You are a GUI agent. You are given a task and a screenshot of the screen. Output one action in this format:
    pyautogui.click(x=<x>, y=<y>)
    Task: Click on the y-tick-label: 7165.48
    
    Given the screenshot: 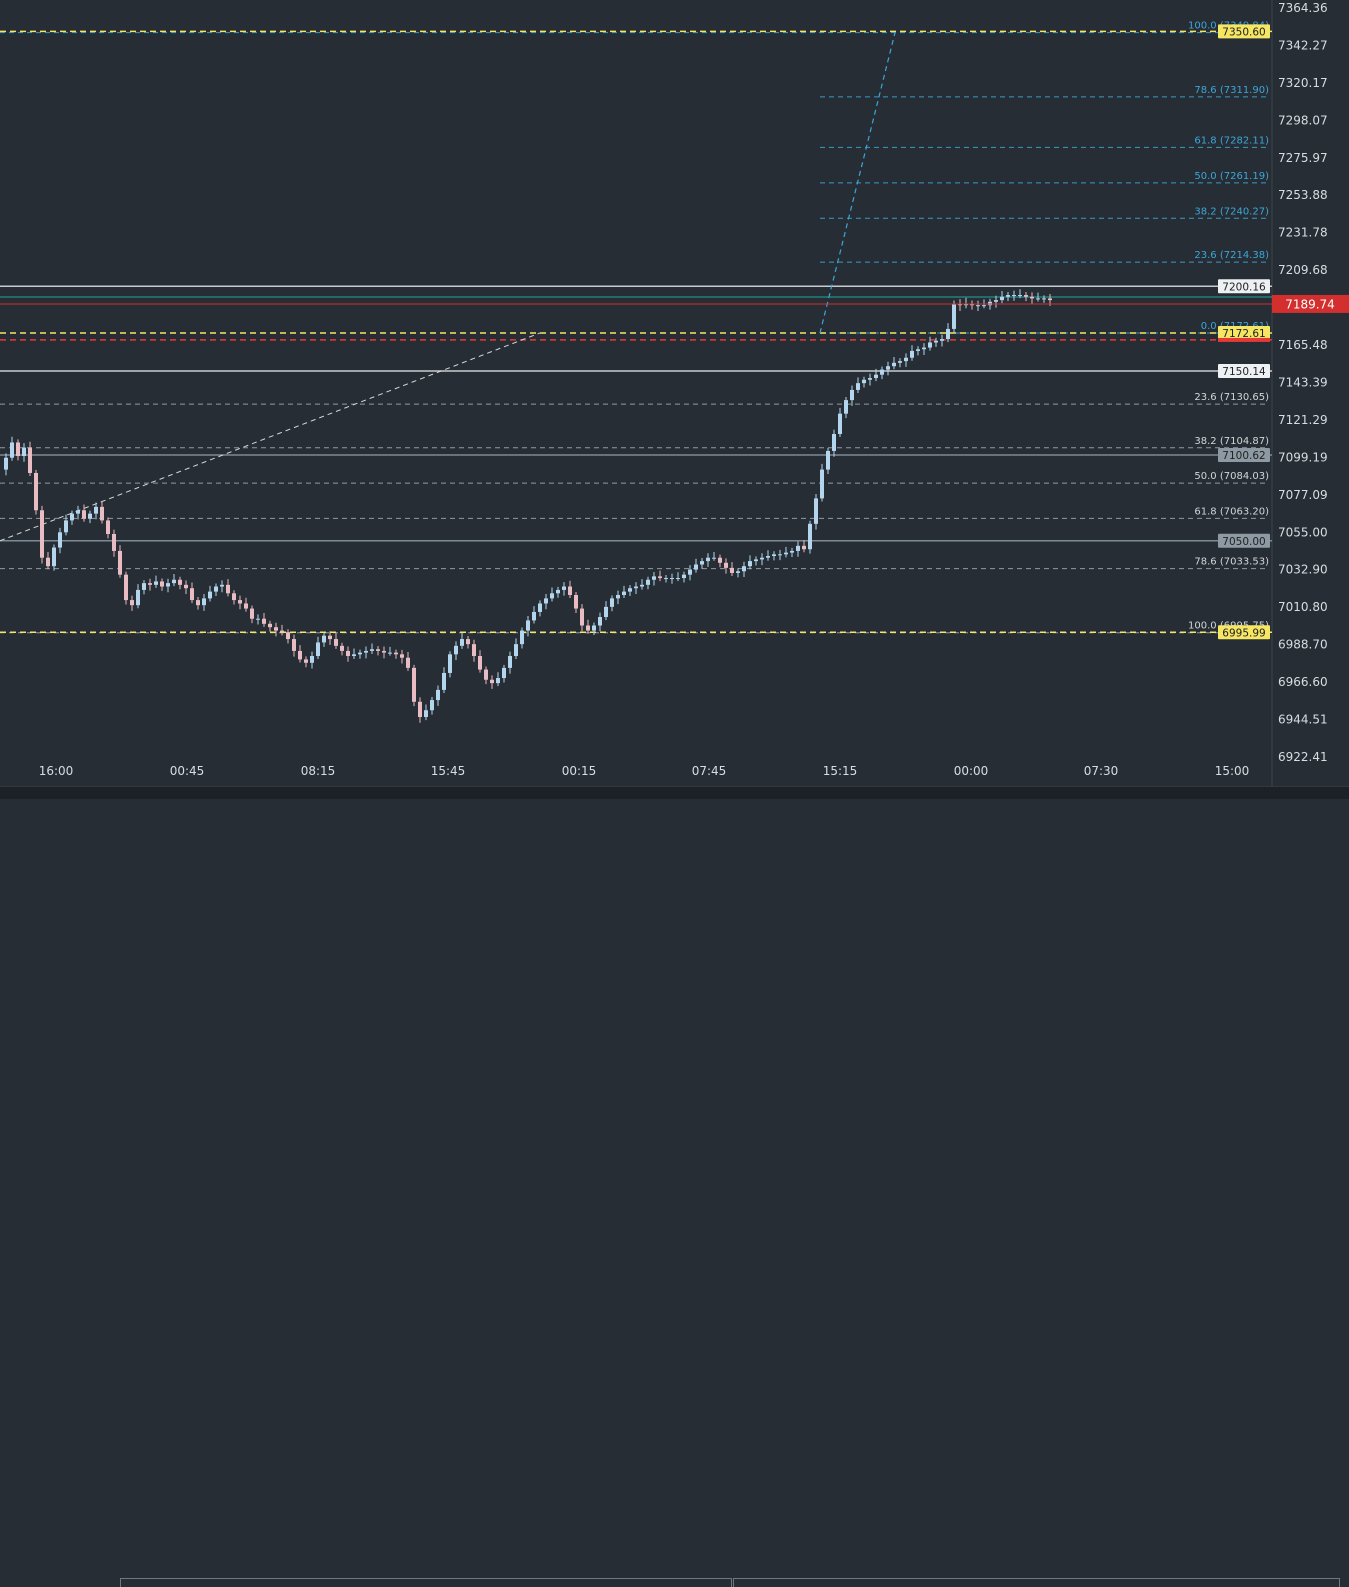 What is the action you would take?
    pyautogui.click(x=1303, y=345)
    